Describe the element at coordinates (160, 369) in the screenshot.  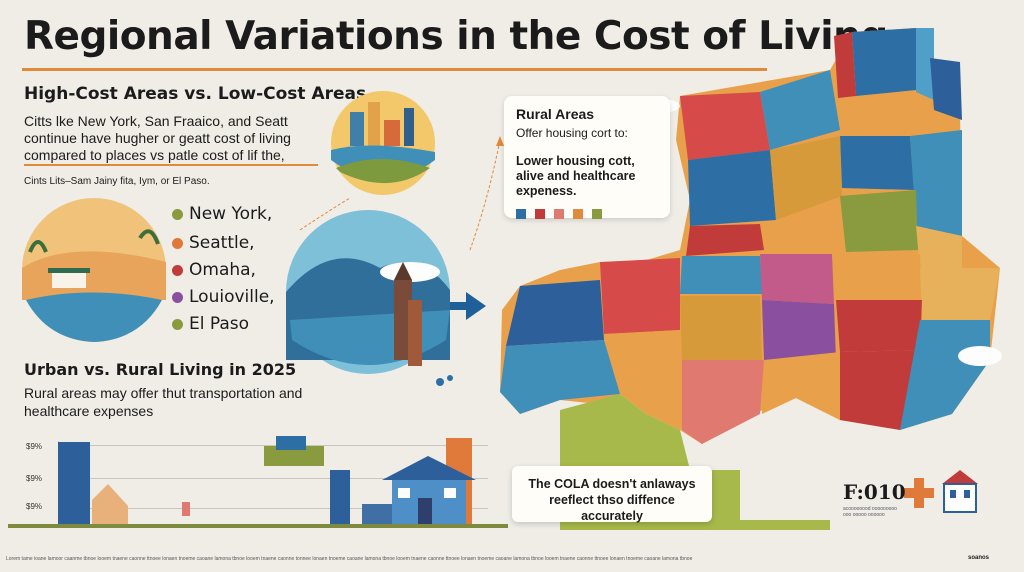
I see `urban-rural-heading: Urban vs. Rural Living in 2025` at that location.